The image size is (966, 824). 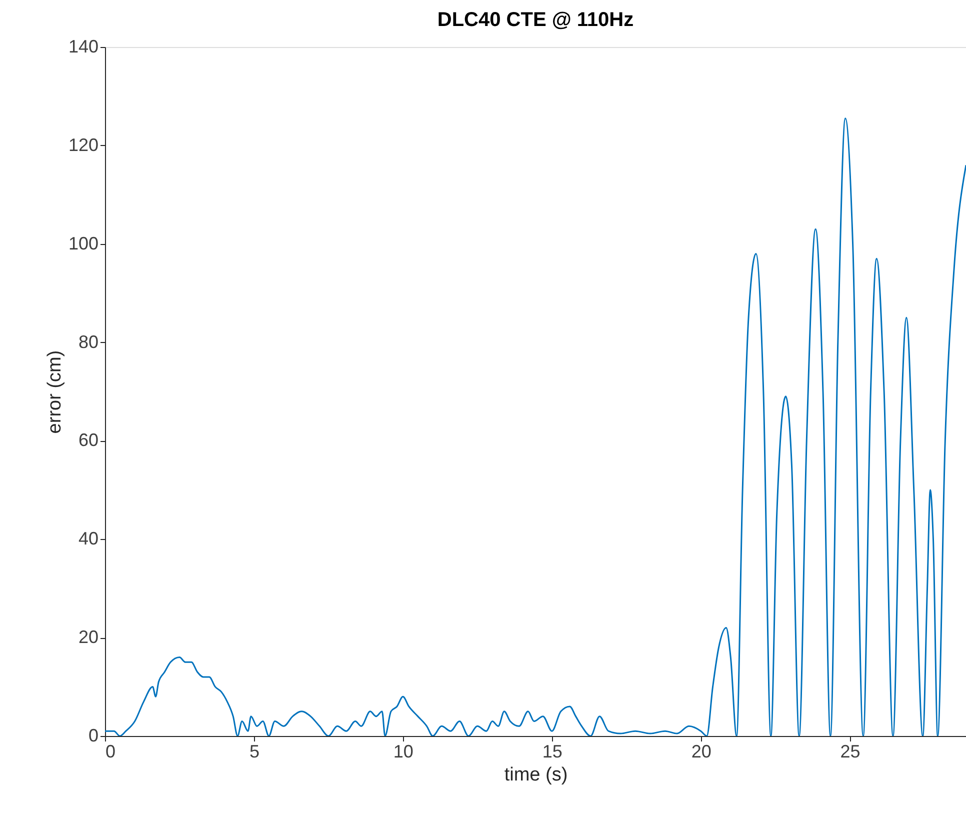 What do you see at coordinates (88, 440) in the screenshot?
I see `y-tick-label: 60` at bounding box center [88, 440].